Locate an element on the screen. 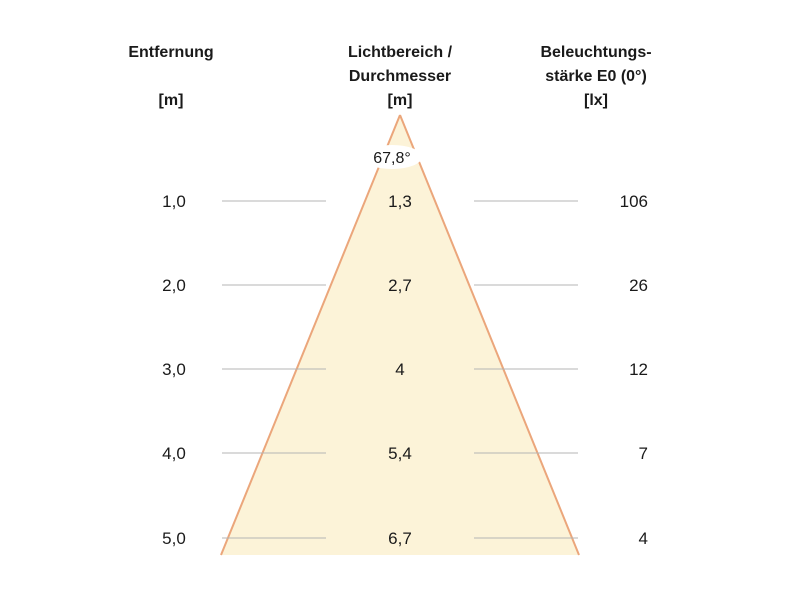 The image size is (800, 600). diameter-value: 5,4 is located at coordinates (400, 453).